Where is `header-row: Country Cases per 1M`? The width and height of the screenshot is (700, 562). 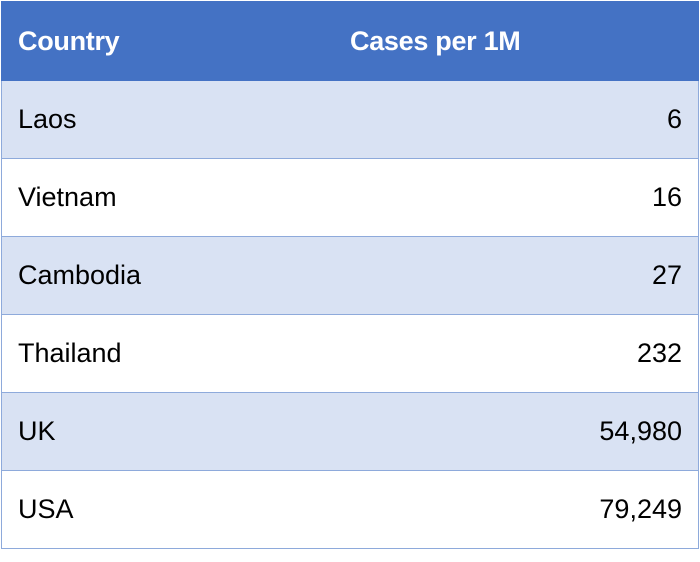
header-row: Country Cases per 1M is located at coordinates (350, 41).